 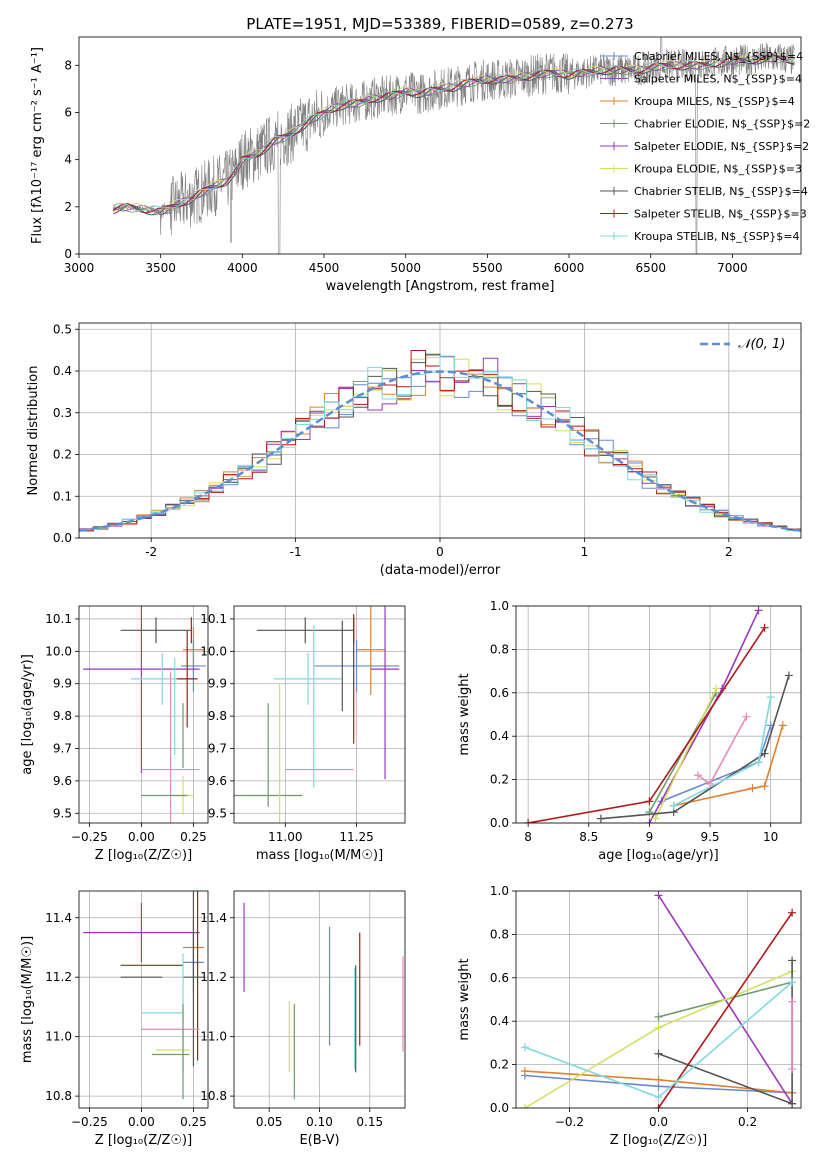 I want to click on x-tick-label: 11.00, so click(x=285, y=837).